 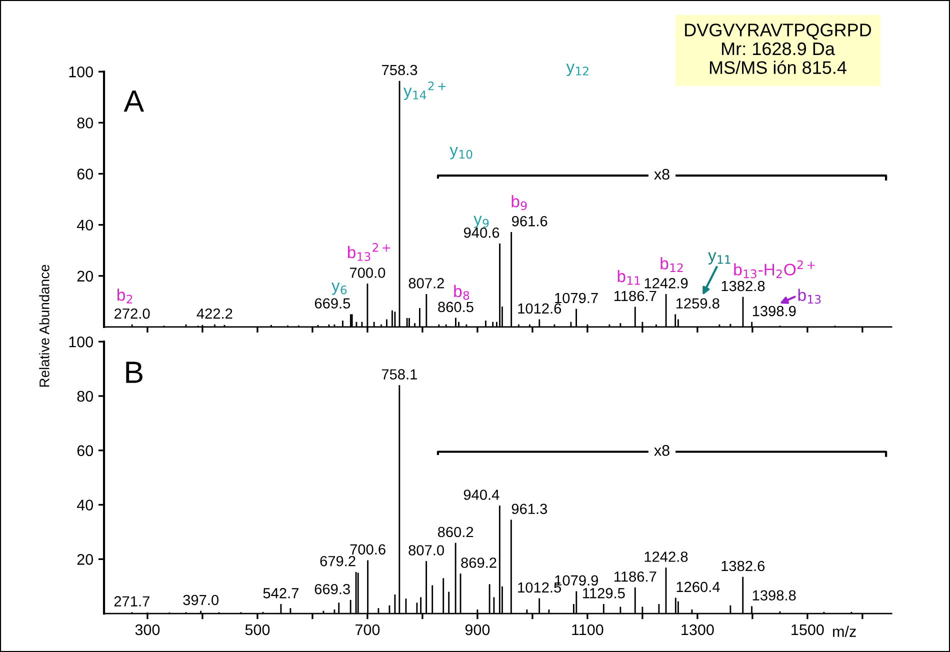 What do you see at coordinates (604, 593) in the screenshot?
I see `annotation: 1129.5` at bounding box center [604, 593].